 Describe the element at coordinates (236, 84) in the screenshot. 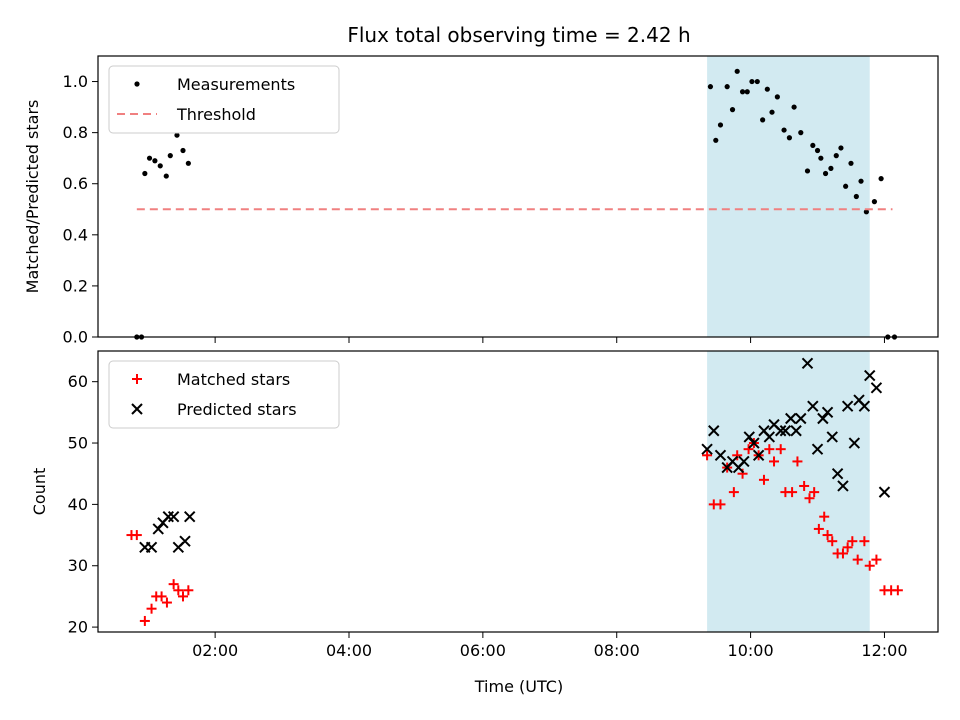

I see `legend-label: Measurements` at that location.